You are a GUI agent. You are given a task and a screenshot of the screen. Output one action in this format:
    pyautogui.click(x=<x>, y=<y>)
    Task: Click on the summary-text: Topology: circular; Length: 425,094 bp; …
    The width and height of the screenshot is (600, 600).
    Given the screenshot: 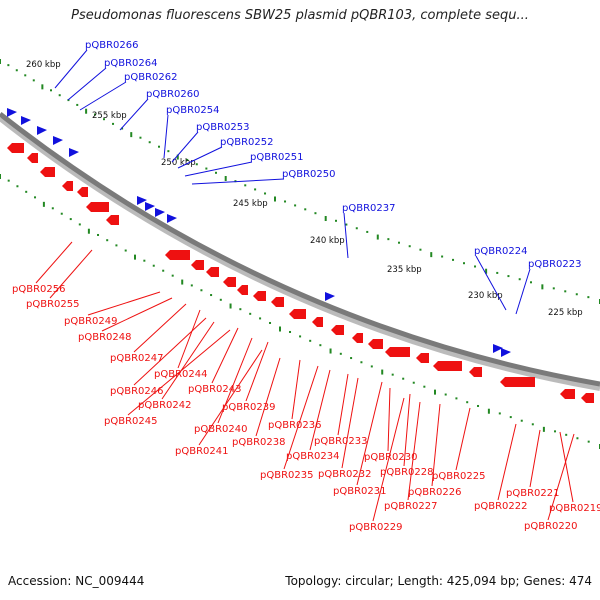 What is the action you would take?
    pyautogui.click(x=438, y=581)
    